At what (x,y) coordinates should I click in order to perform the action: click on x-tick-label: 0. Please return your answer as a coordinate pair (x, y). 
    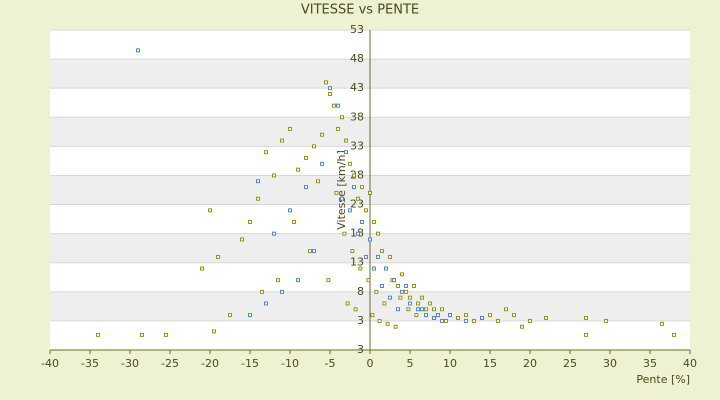
    Looking at the image, I should click on (370, 363).